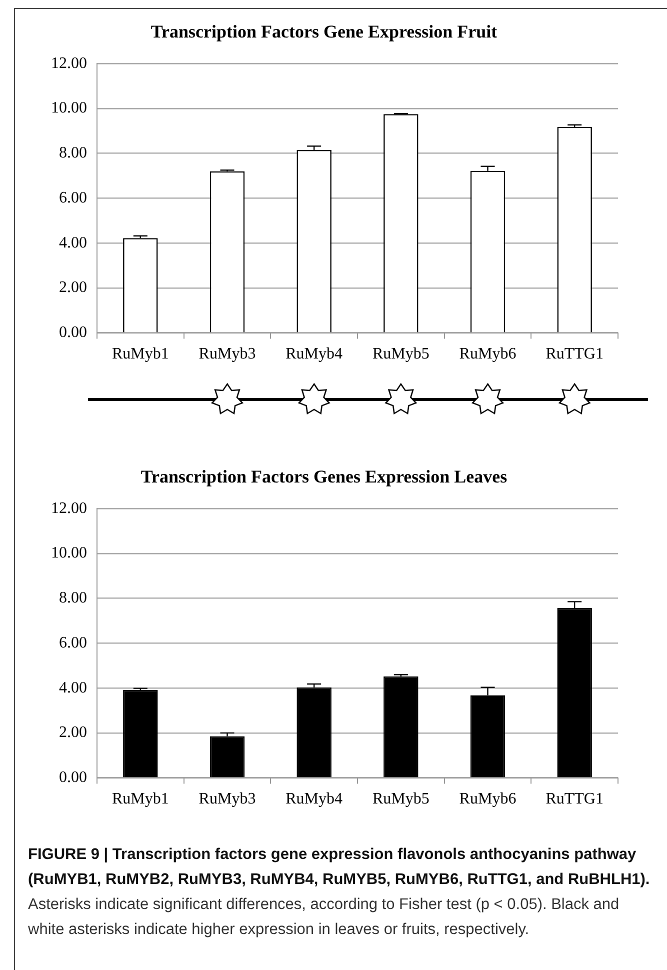 The width and height of the screenshot is (667, 970). I want to click on caption: FIGURE 9 | Transcription factors gene expression flavonols anthocyanins pathway (RuMYB1, RuMYB2, RuMYB3, RuMYB4, RuMYB5, RuMYB6, RuTTG1, and RuBHLH1)., so click(339, 867).